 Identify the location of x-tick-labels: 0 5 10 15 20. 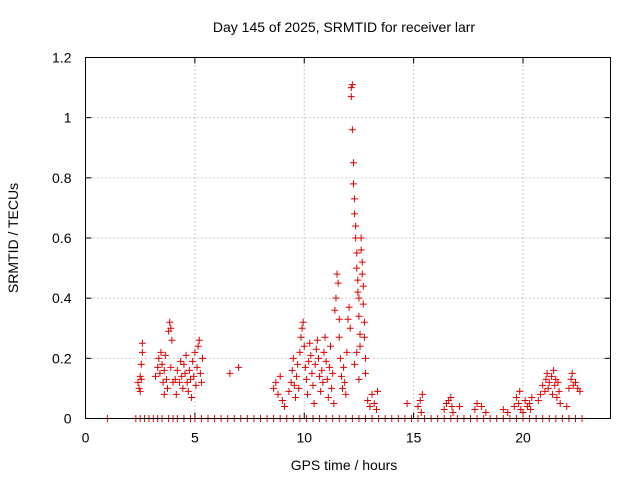
(306, 438).